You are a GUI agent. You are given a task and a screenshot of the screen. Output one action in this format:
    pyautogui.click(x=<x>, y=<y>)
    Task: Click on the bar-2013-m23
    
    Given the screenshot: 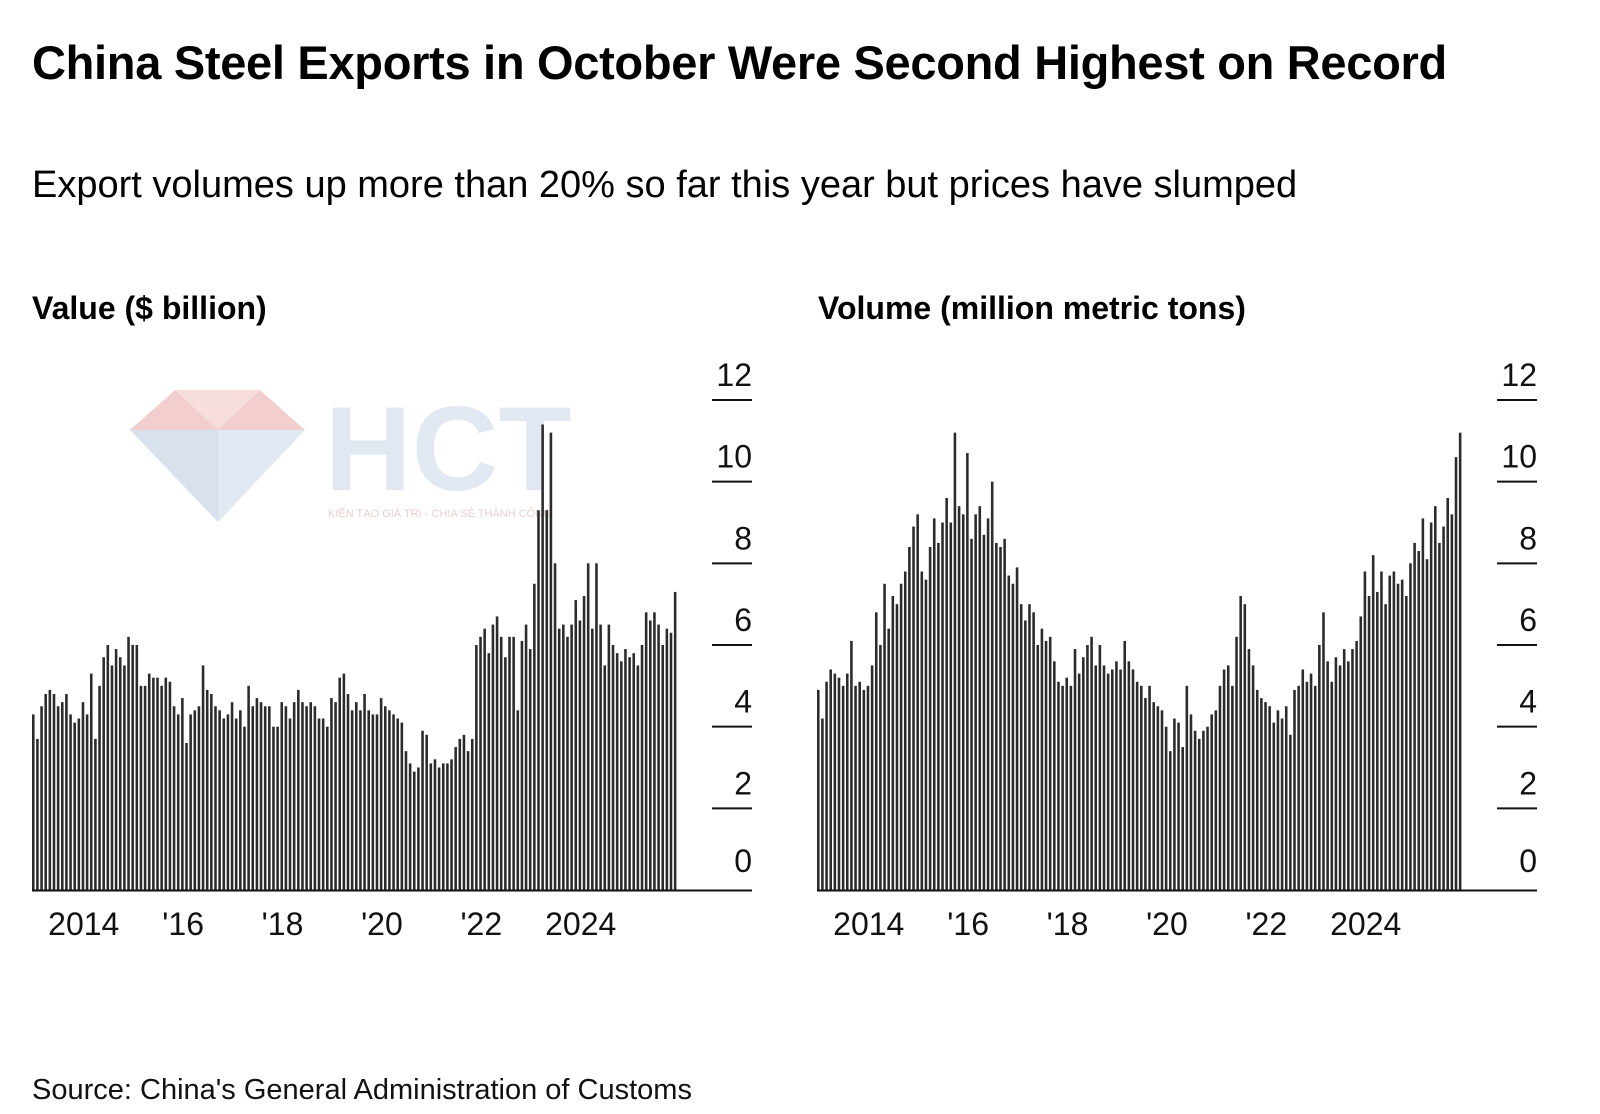 What is the action you would take?
    pyautogui.click(x=909, y=718)
    